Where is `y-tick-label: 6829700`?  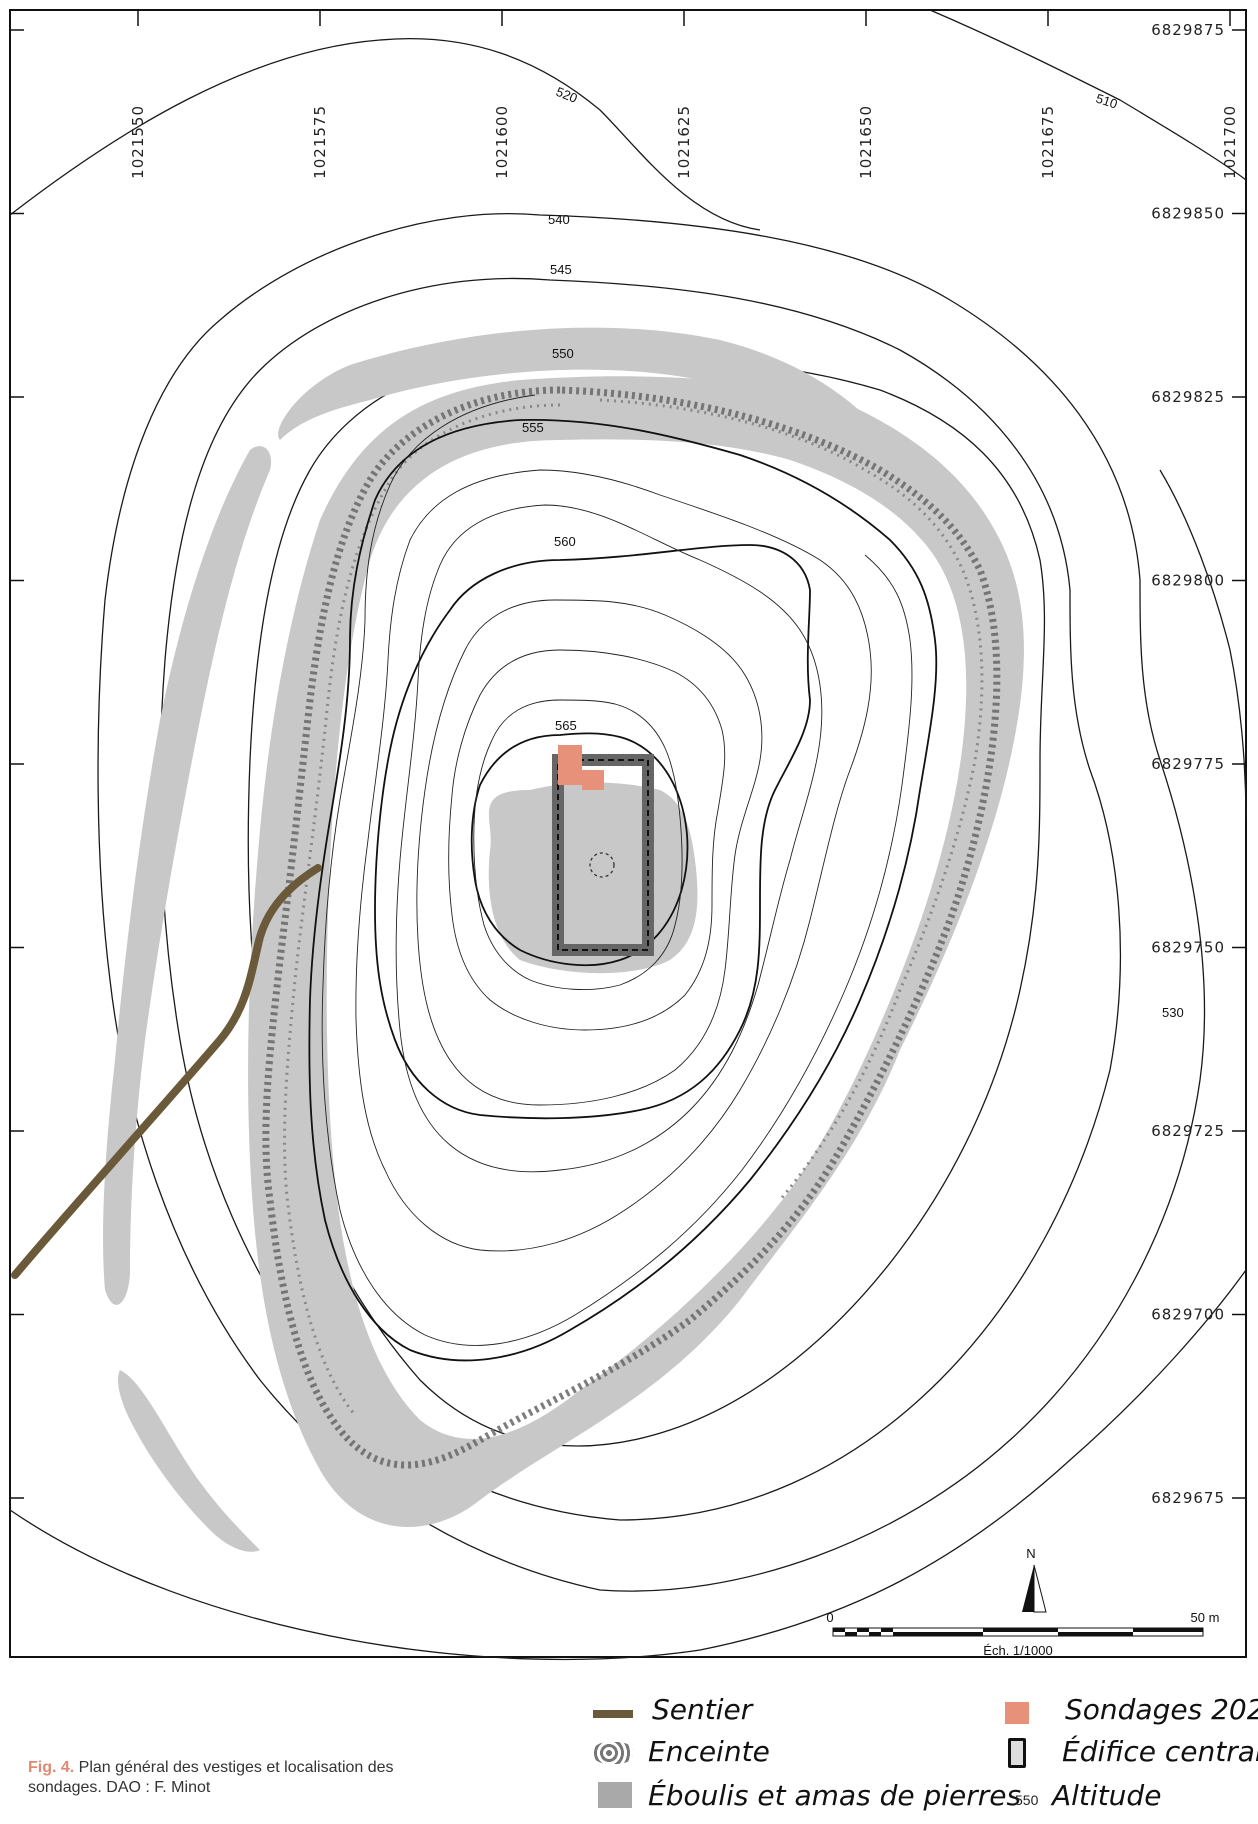
y-tick-label: 6829700 is located at coordinates (1188, 1315).